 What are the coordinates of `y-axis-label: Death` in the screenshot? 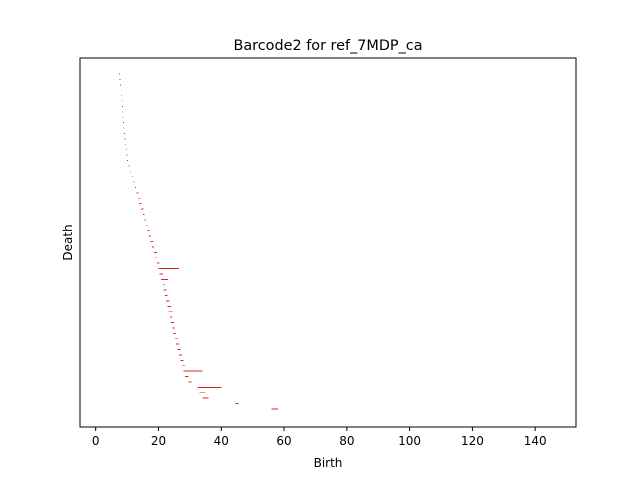 It's located at (68, 242).